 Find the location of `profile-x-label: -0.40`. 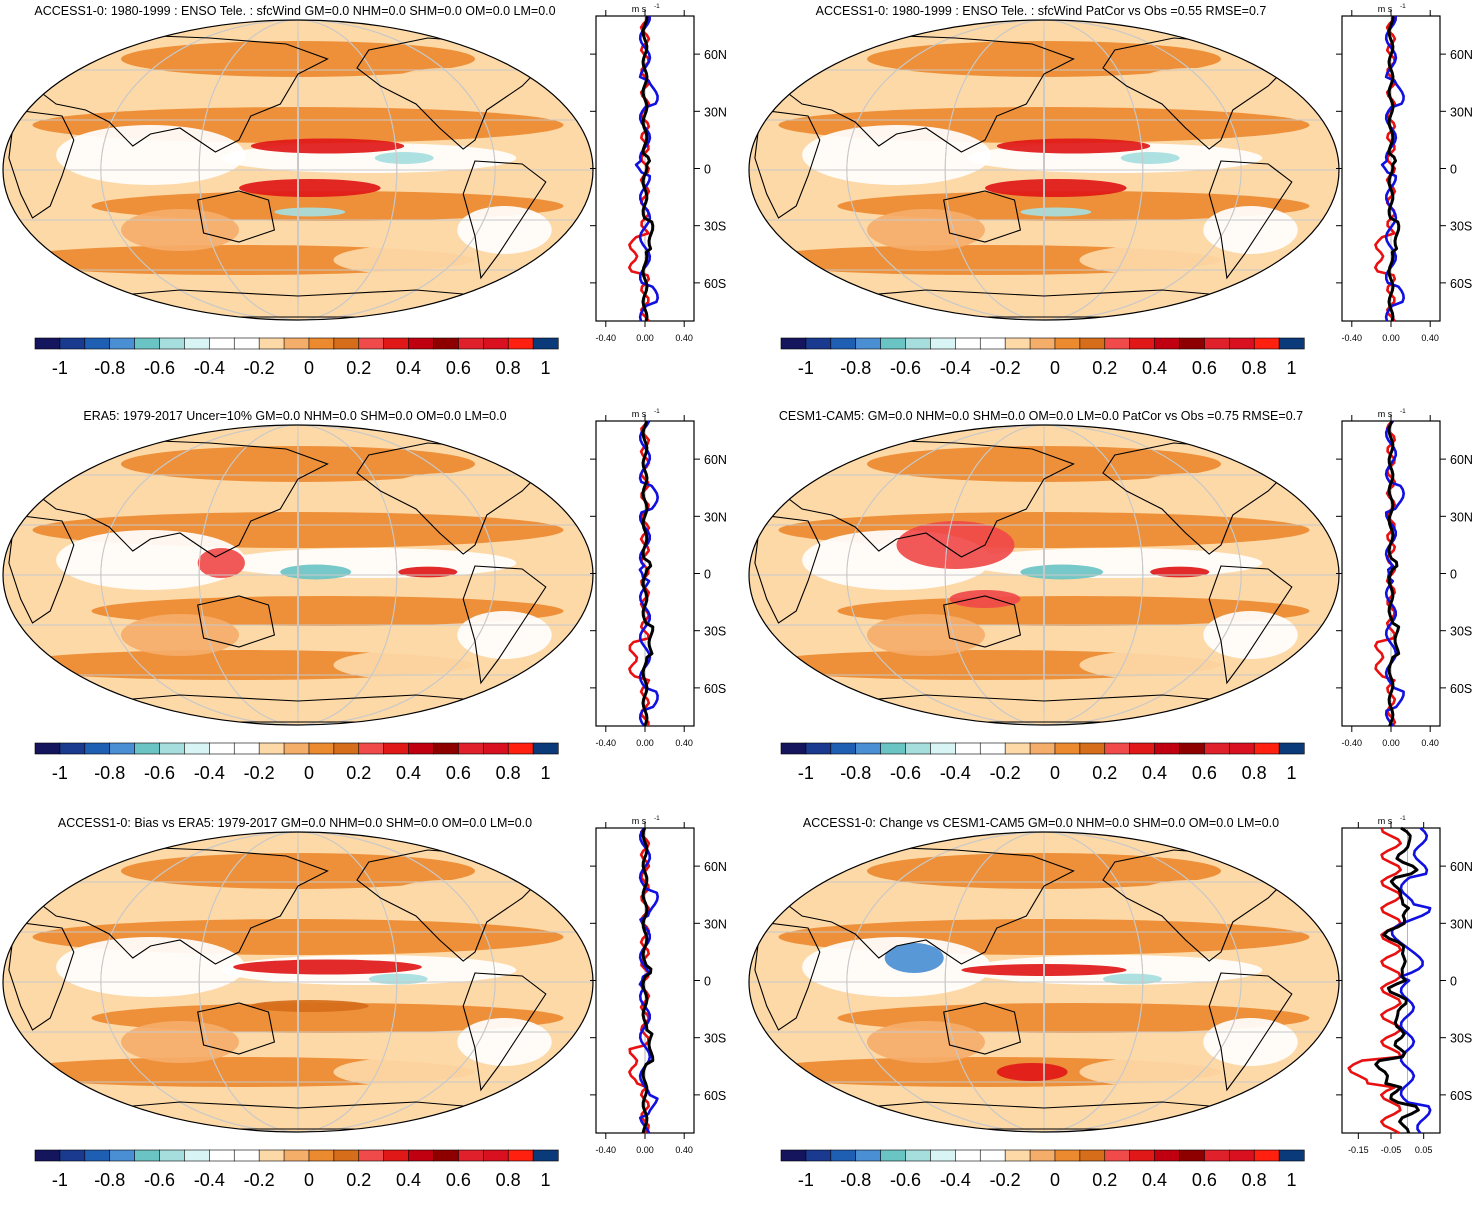

profile-x-label: -0.40 is located at coordinates (606, 338).